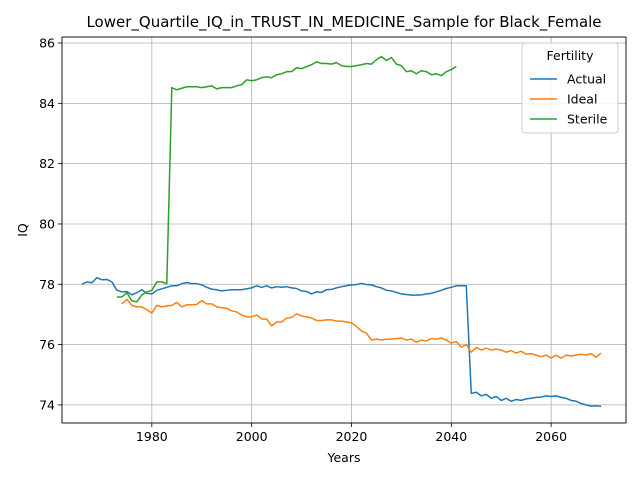  I want to click on legend: Fertility Actual Ideal Sterile, so click(570, 88).